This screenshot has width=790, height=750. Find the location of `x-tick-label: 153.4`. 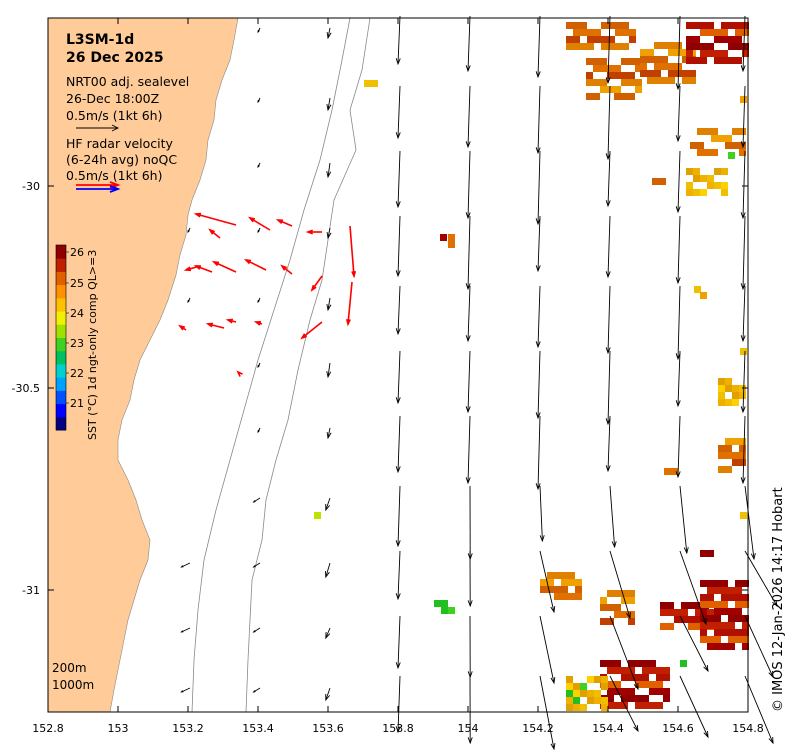

x-tick-label: 153.4 is located at coordinates (258, 728).